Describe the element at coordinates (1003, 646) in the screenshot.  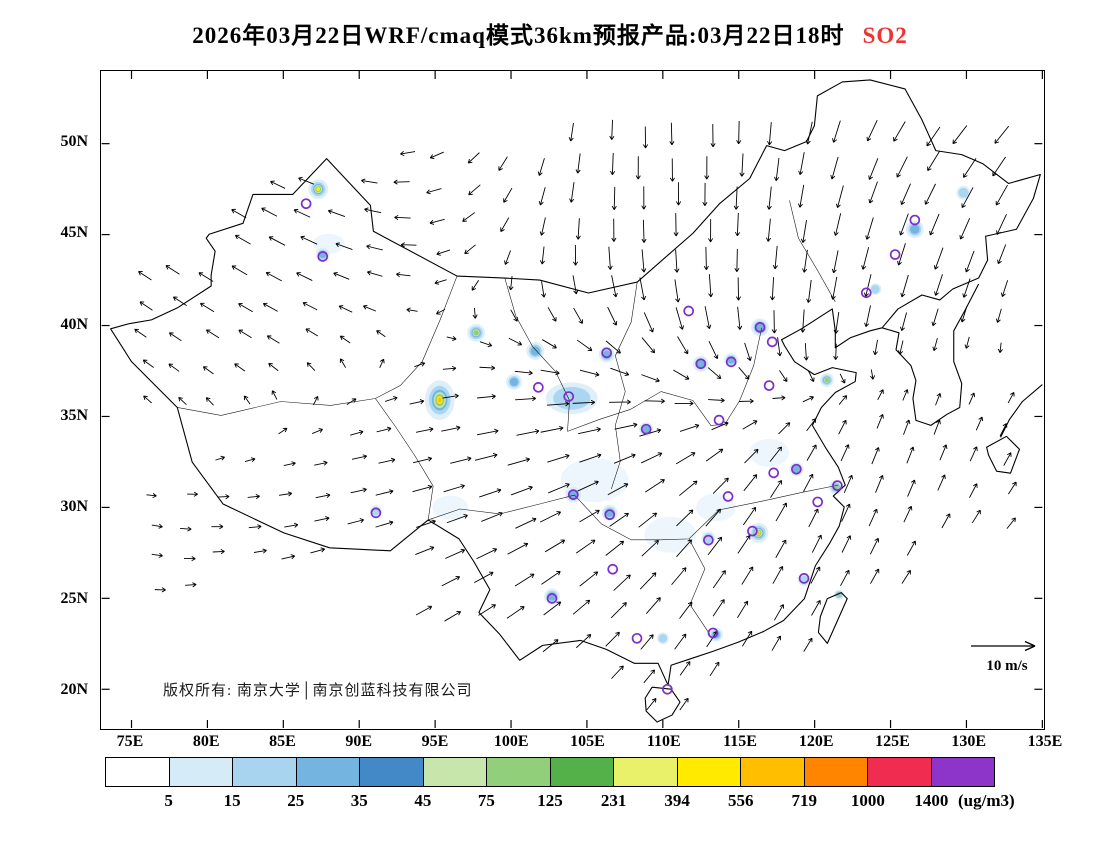
I see `wind-legend-arrow-icon` at that location.